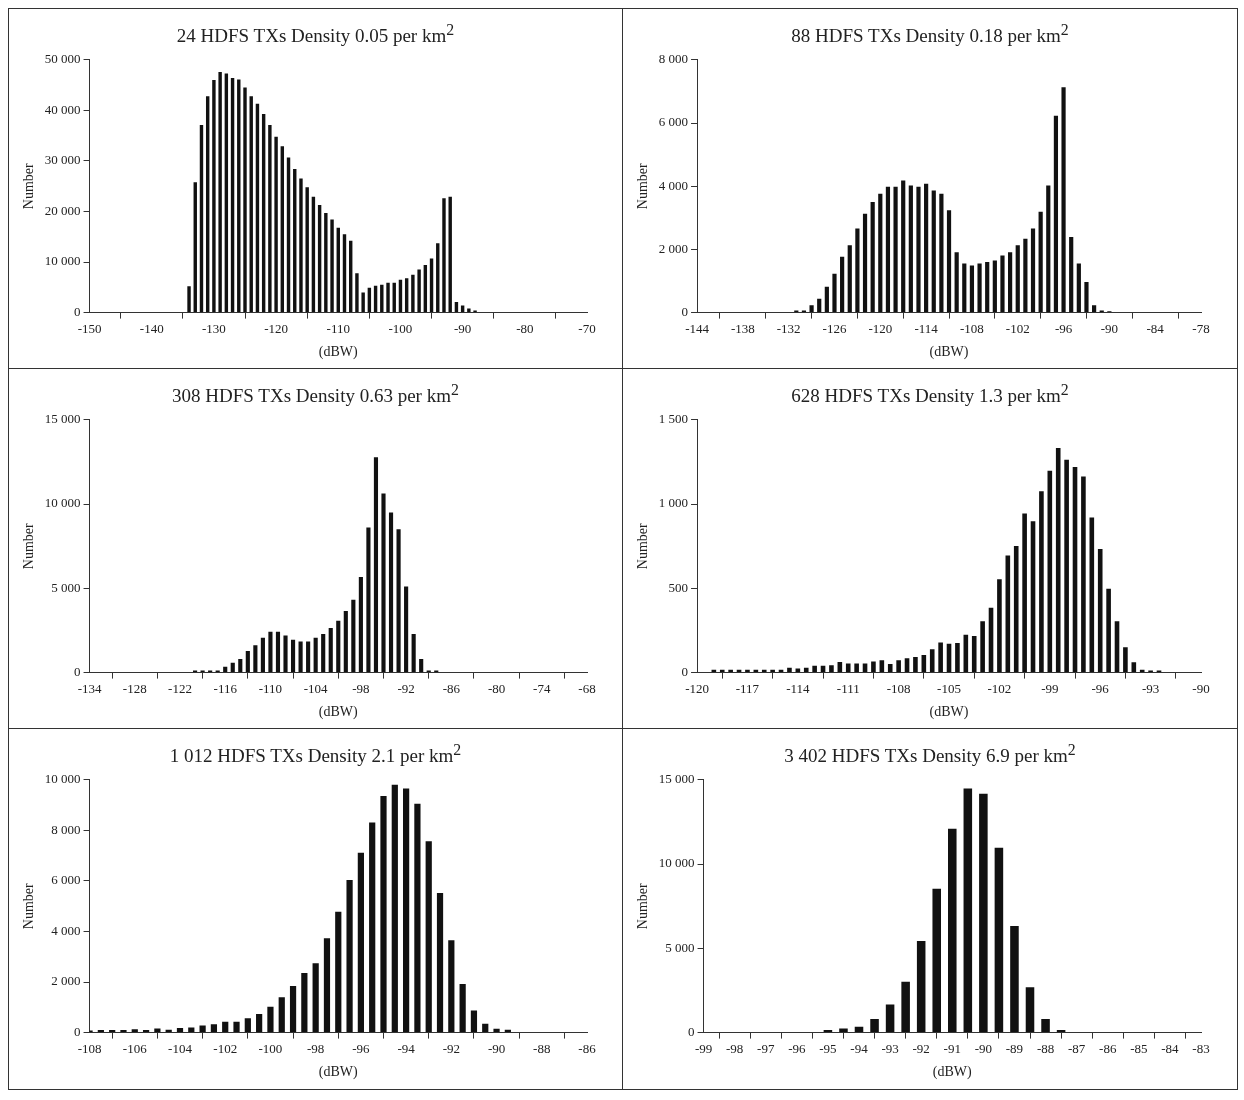  Describe the element at coordinates (1155, 328) in the screenshot. I see `x-tick-label: -84` at that location.